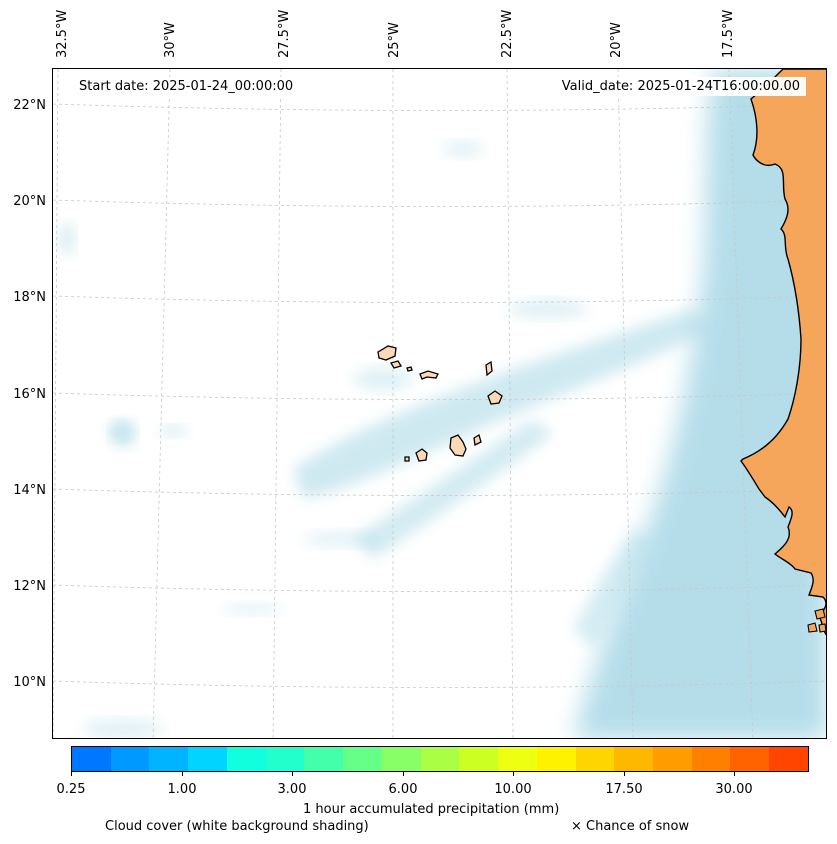  What do you see at coordinates (292, 789) in the screenshot?
I see `colorbar-tick-3-00: 3.00` at bounding box center [292, 789].